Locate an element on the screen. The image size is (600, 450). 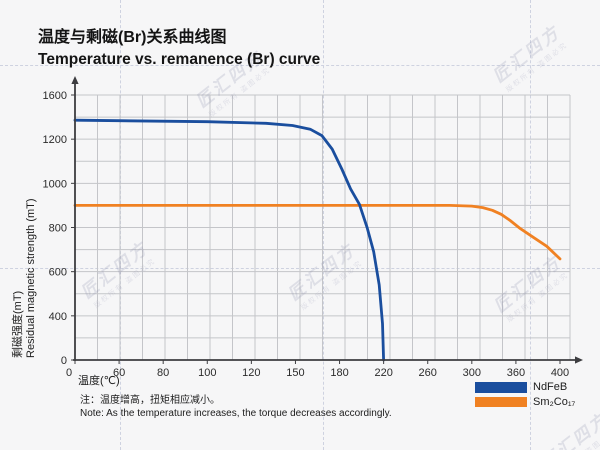
x-tick-labels: 0 60 80 100 120 150 180 220 260 300 360 400 is located at coordinates (317, 373).